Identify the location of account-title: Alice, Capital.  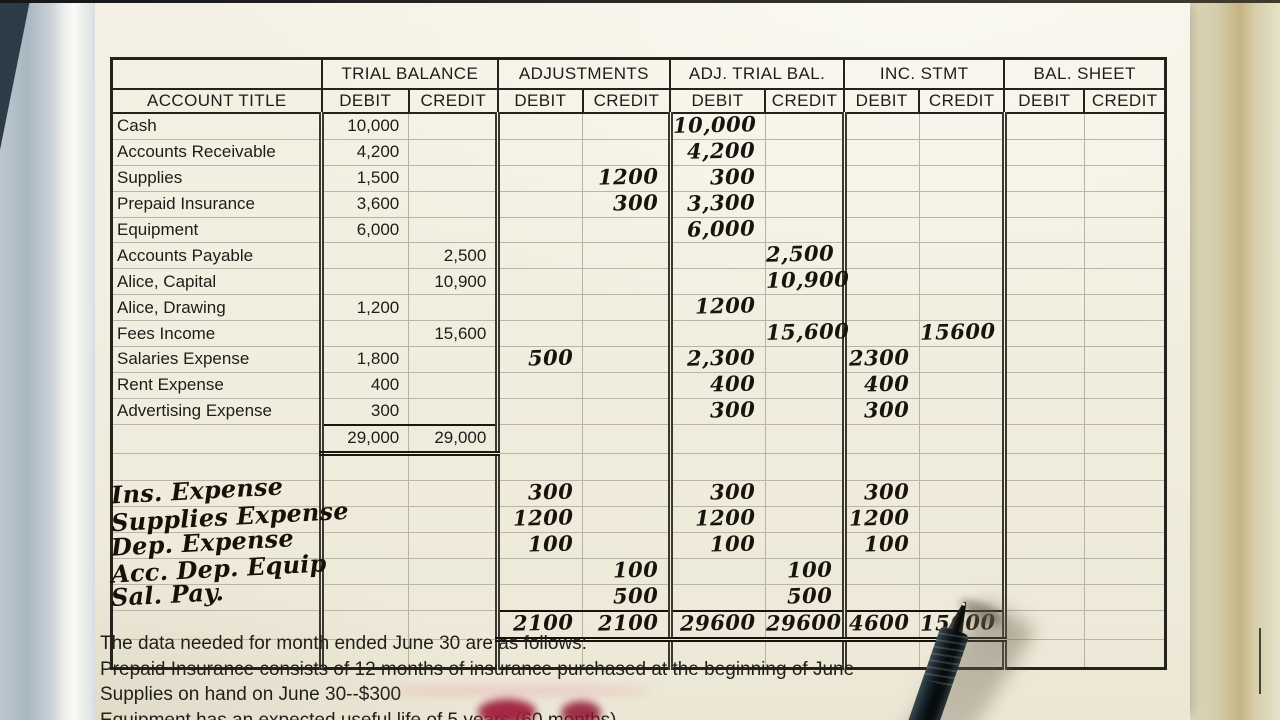
(167, 281).